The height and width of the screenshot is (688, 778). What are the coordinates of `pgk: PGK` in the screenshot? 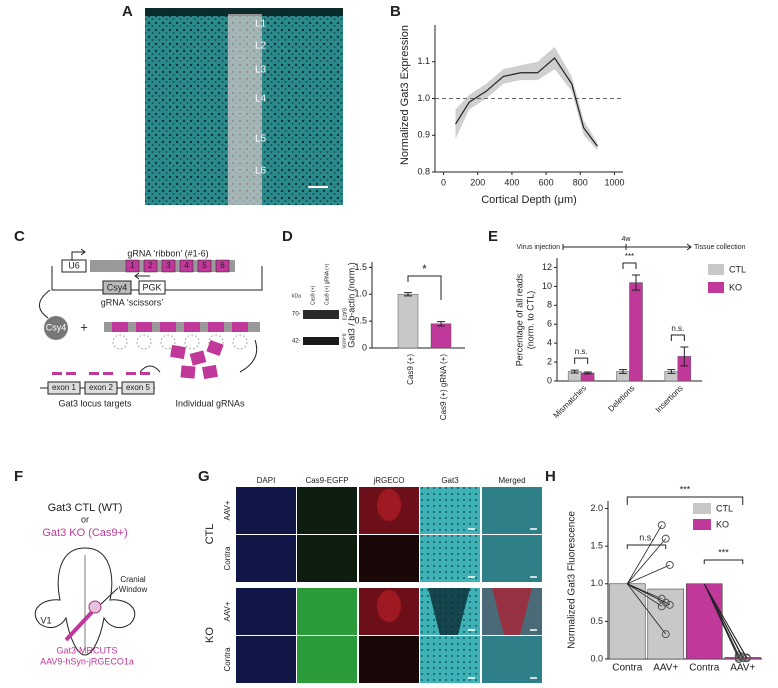 It's located at (151, 287).